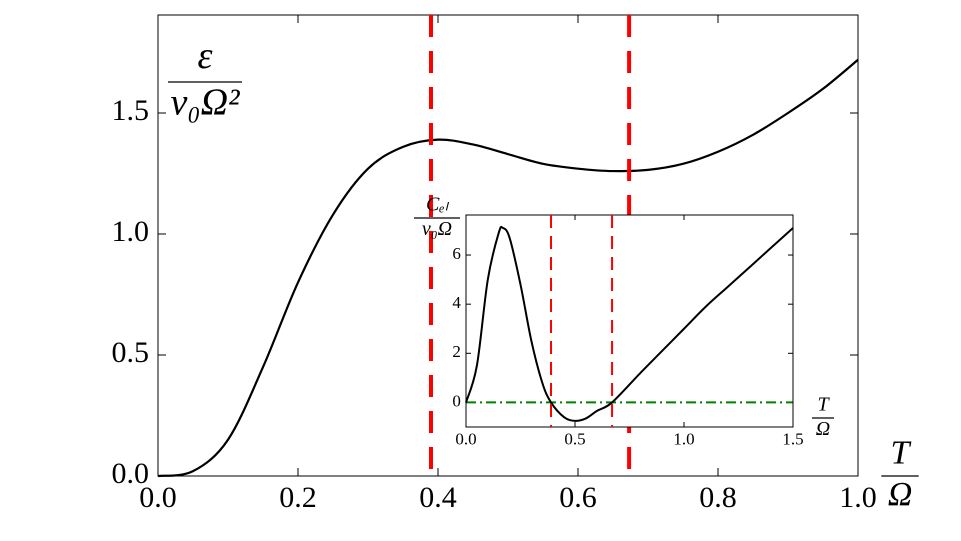 Image resolution: width=961 pixels, height=541 pixels. What do you see at coordinates (629, 323) in the screenshot?
I see `data-line` at bounding box center [629, 323].